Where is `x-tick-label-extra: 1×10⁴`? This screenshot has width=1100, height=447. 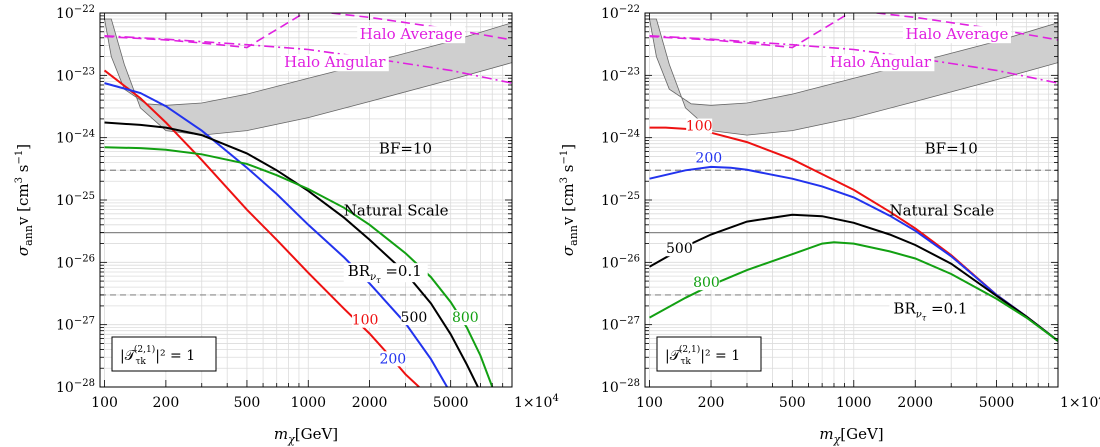
x-tick-label-extra: 1×10⁴ is located at coordinates (1080, 402).